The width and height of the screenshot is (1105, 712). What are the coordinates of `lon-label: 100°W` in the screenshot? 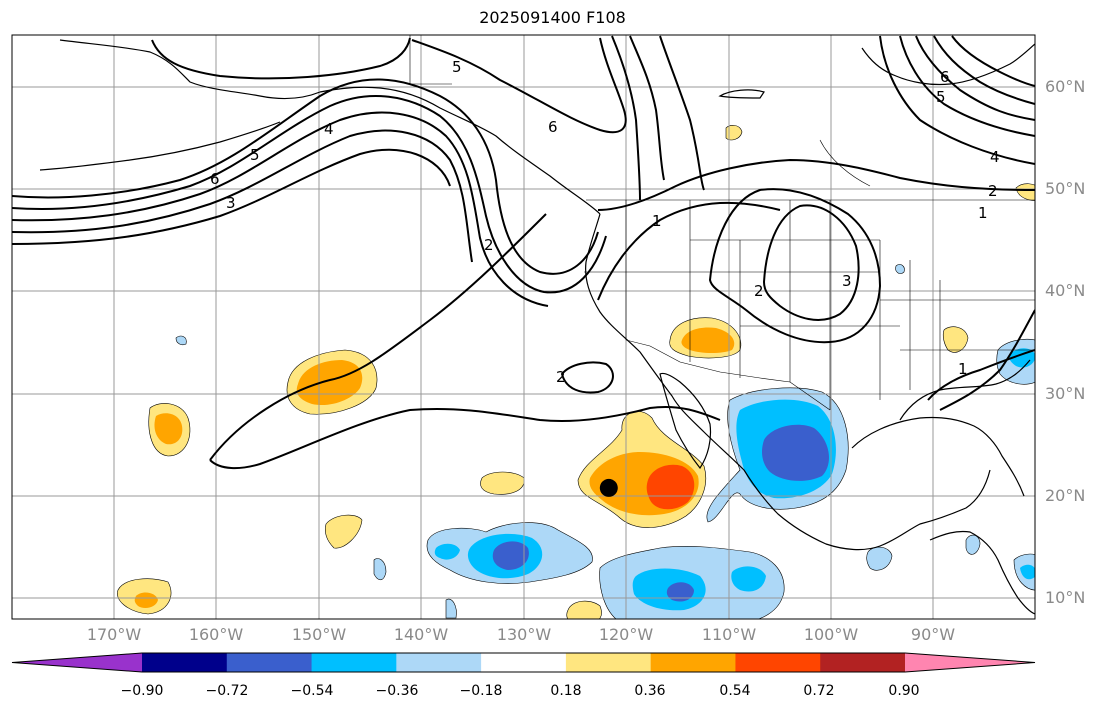 It's located at (831, 634).